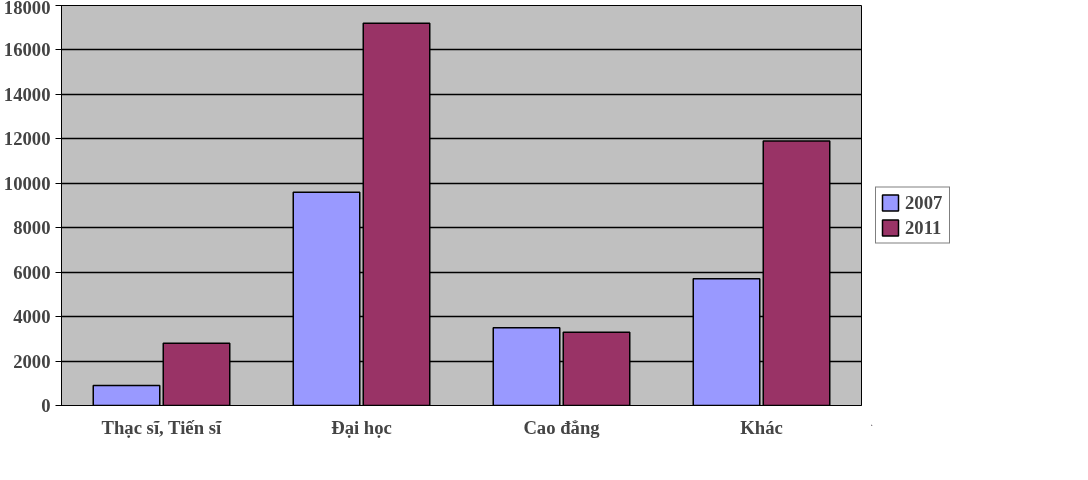 The image size is (1088, 480). I want to click on y-tick-label: 6000, so click(32, 272).